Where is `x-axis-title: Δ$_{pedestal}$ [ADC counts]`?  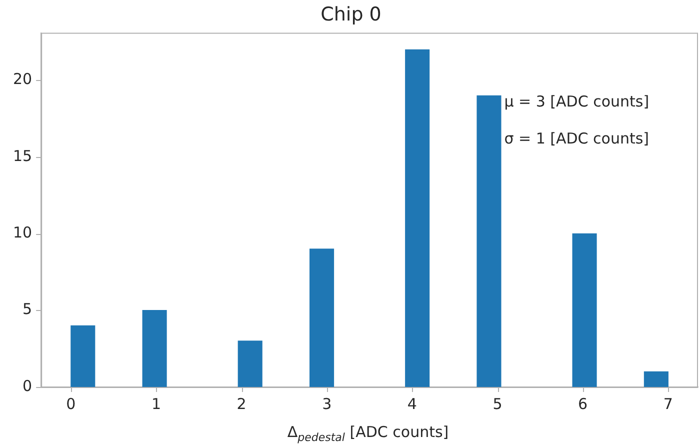
x-axis-title: Δ$_{pedestal}$ [ADC counts] is located at coordinates (368, 433).